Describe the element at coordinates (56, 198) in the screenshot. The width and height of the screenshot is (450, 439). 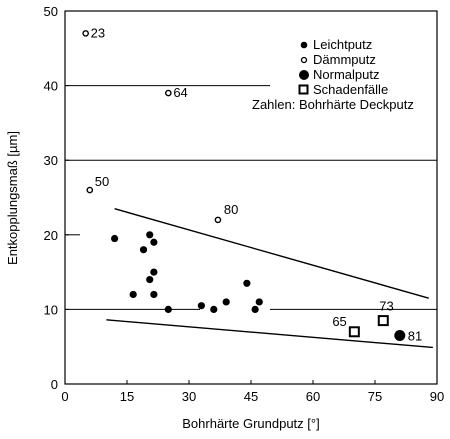
I see `y-axis-ticks: 0 10 20 30 40 50` at that location.